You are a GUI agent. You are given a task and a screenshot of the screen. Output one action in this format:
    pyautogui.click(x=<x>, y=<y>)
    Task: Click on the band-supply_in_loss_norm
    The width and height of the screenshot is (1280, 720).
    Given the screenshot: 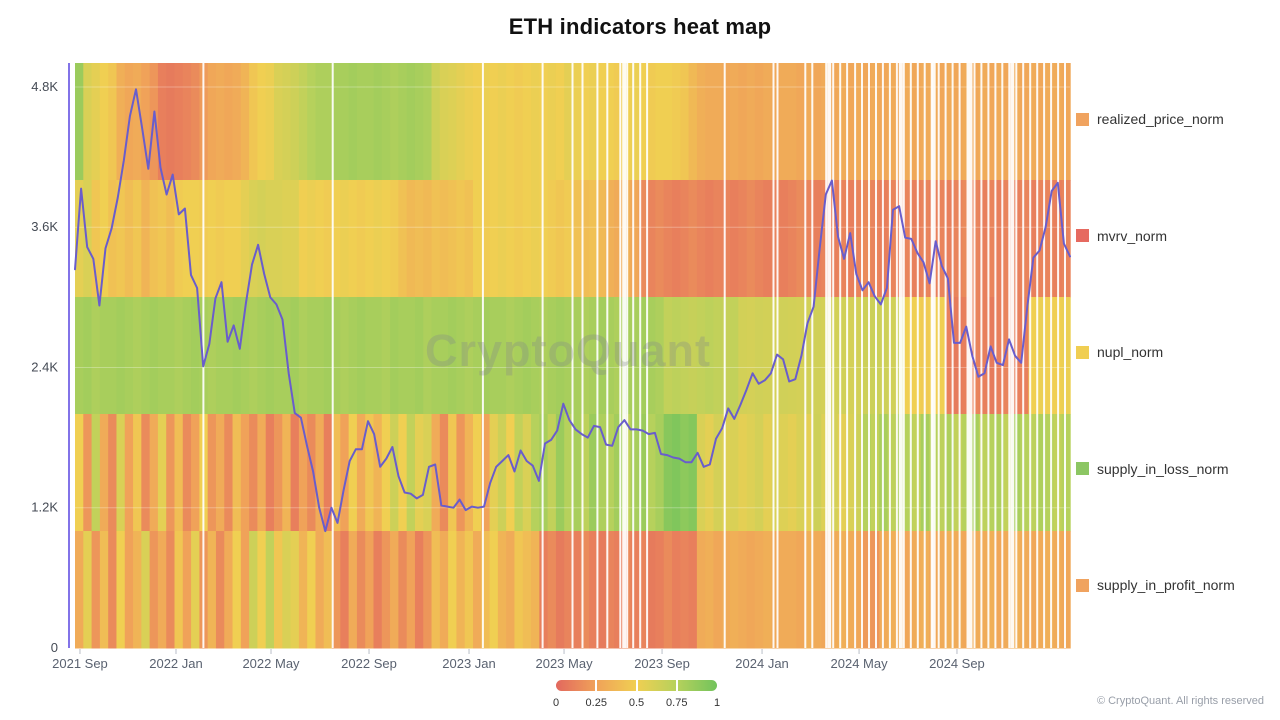 What is the action you would take?
    pyautogui.click(x=573, y=473)
    